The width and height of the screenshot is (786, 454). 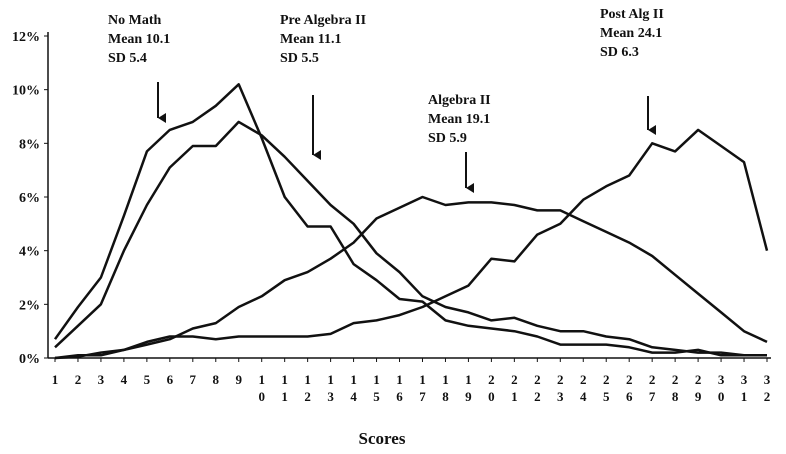 I want to click on x-tick-label: 17, so click(x=422, y=389).